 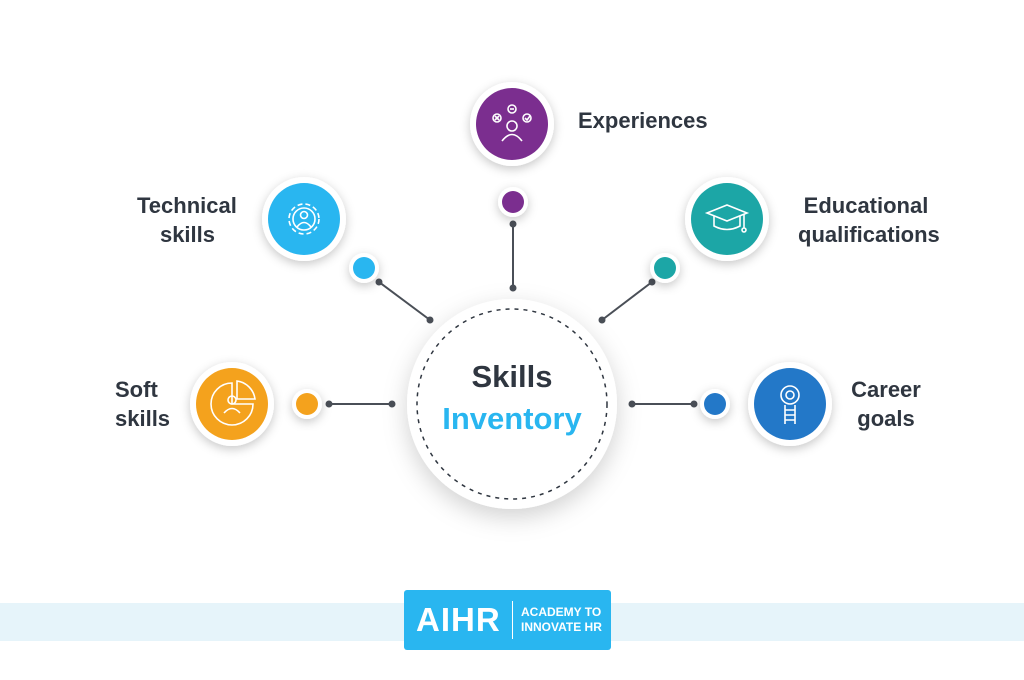 I want to click on logo-mark: AIHR, so click(x=458, y=619).